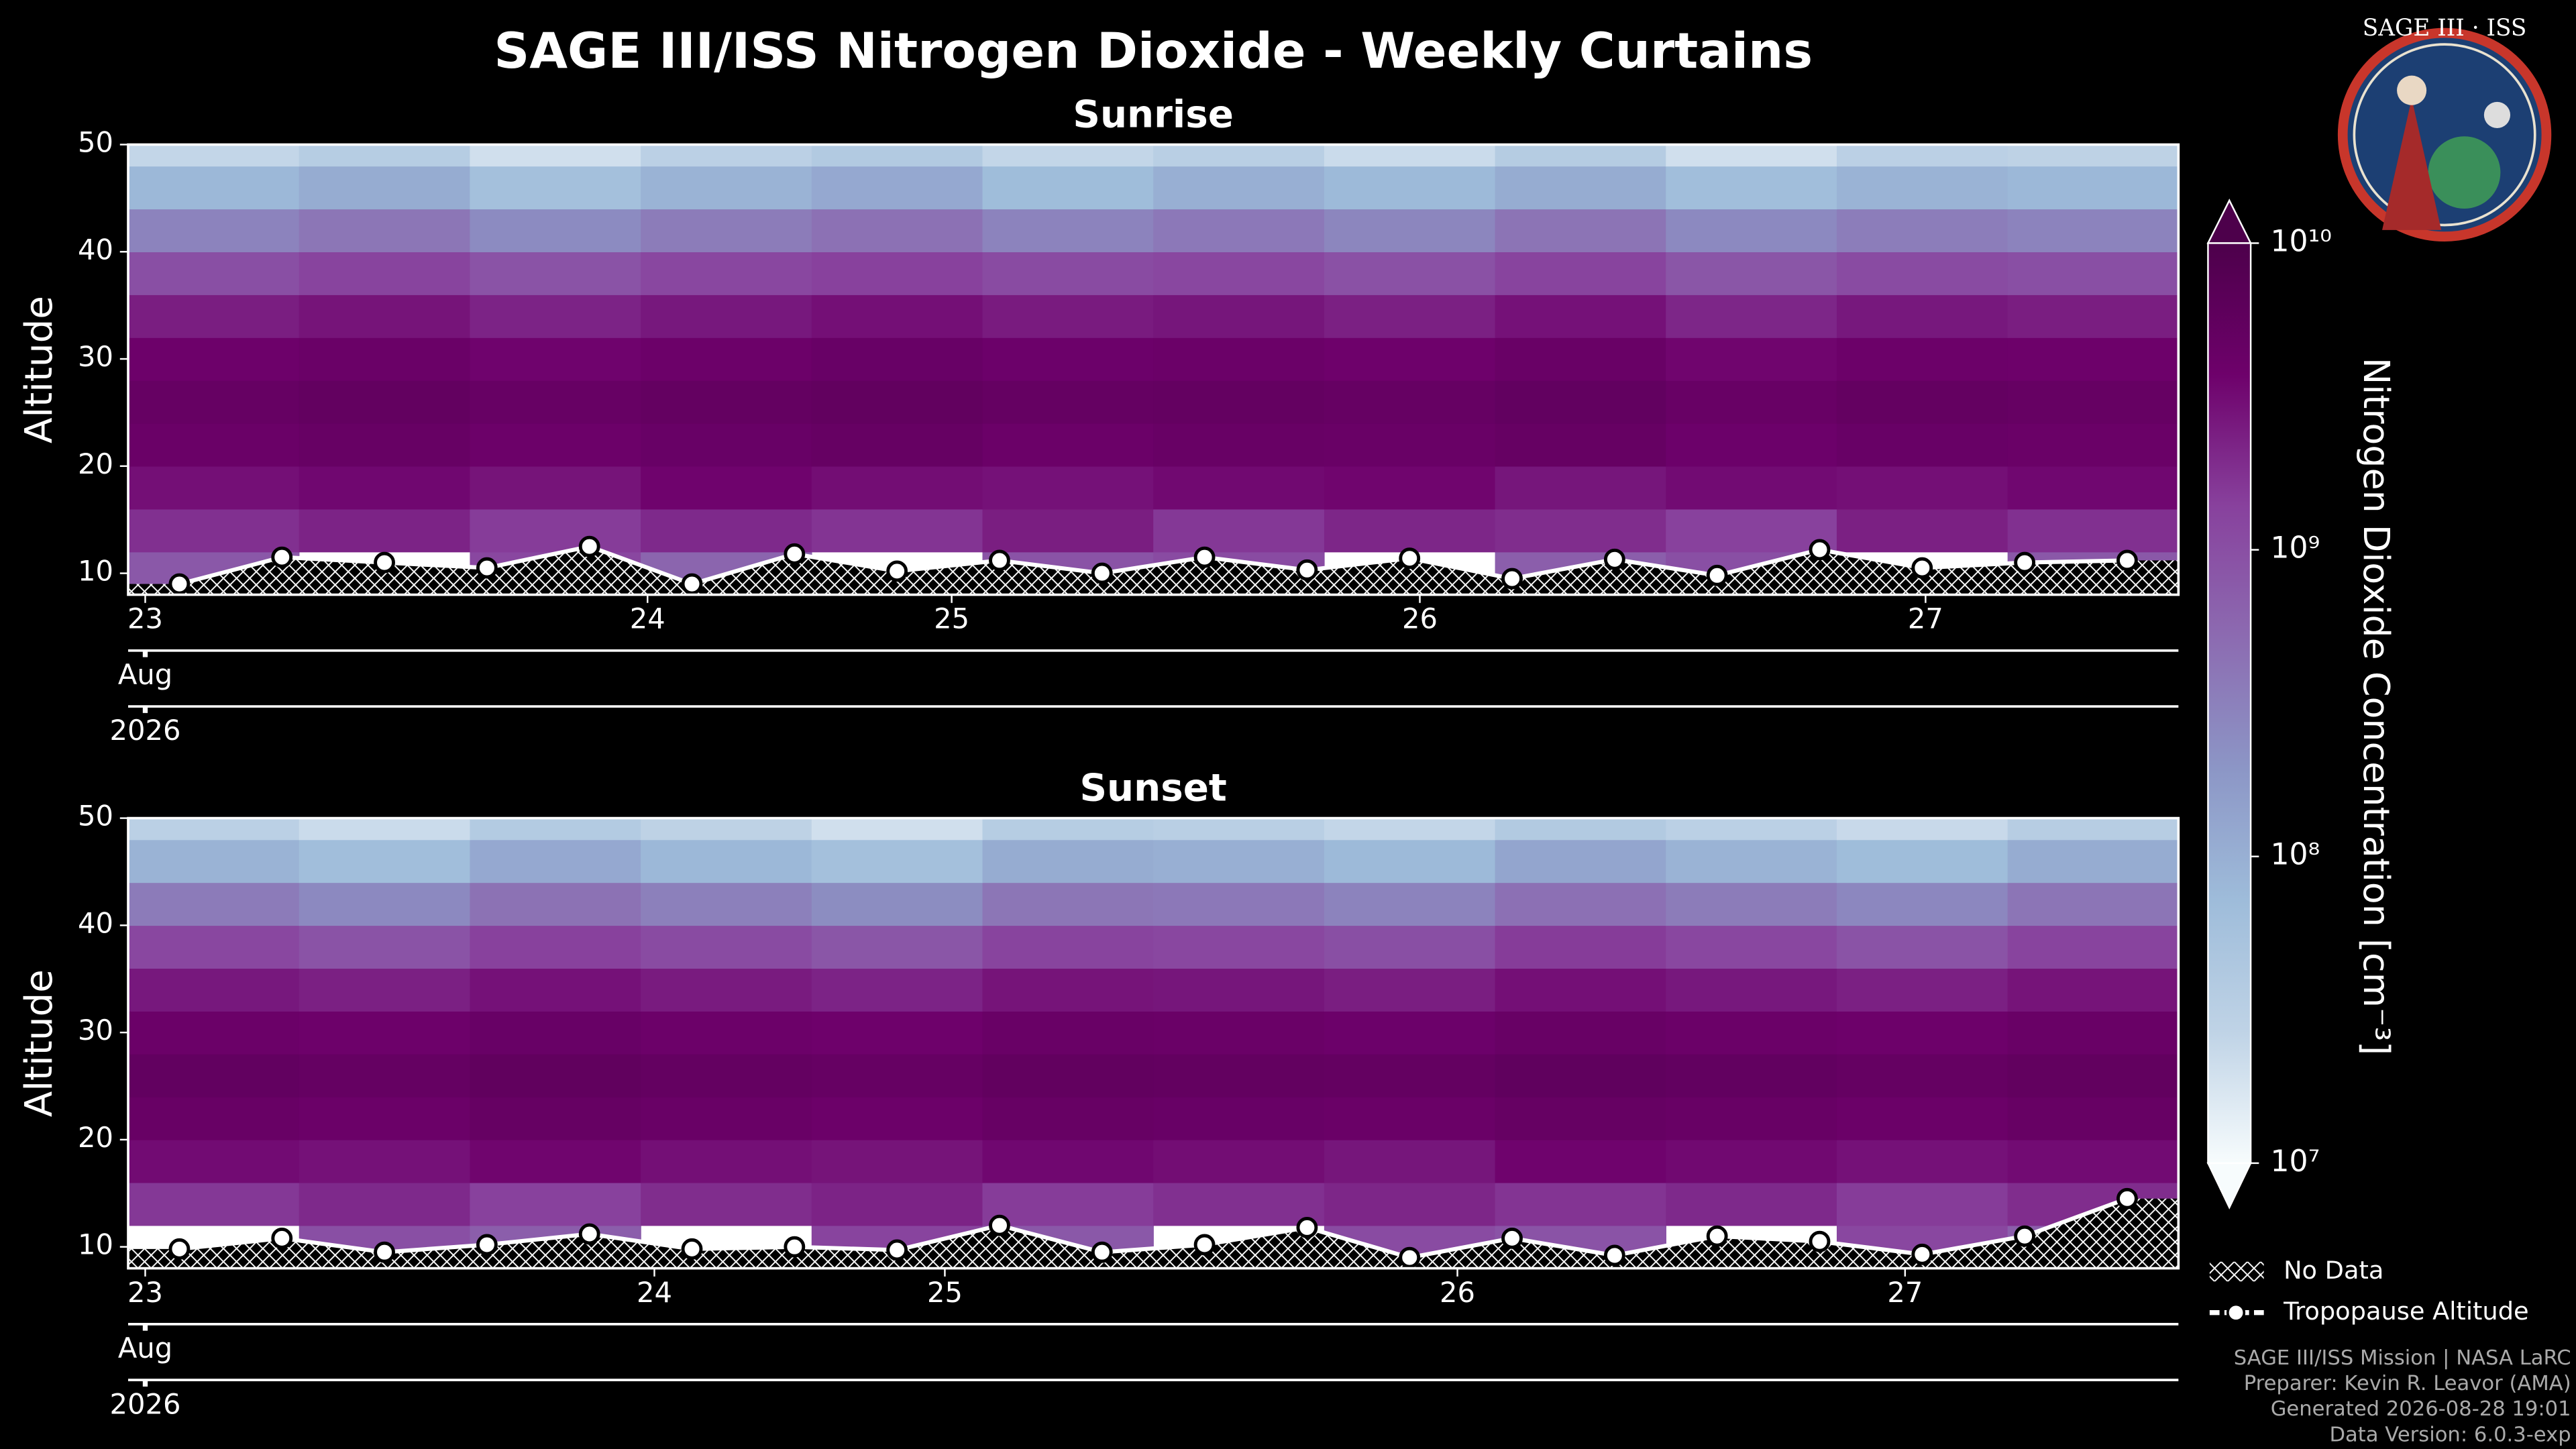 The height and width of the screenshot is (1449, 2576). I want to click on y-tick-label: 10, so click(95, 1244).